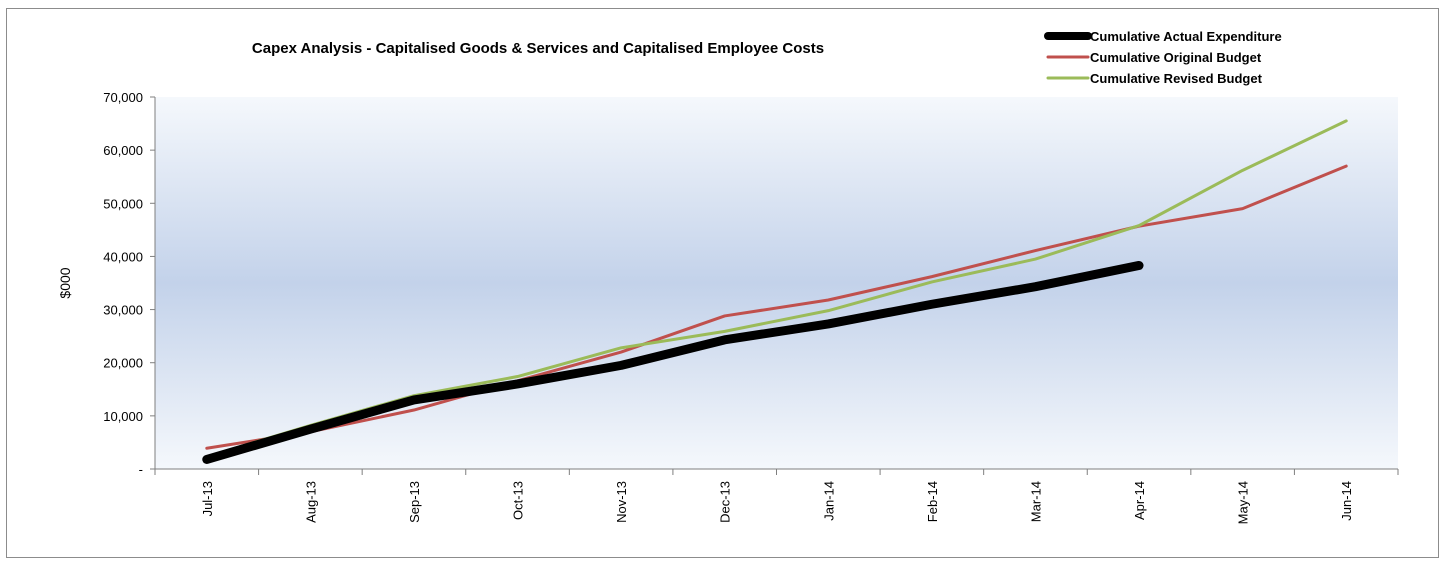  I want to click on y-tick-label: 30,000, so click(123, 310).